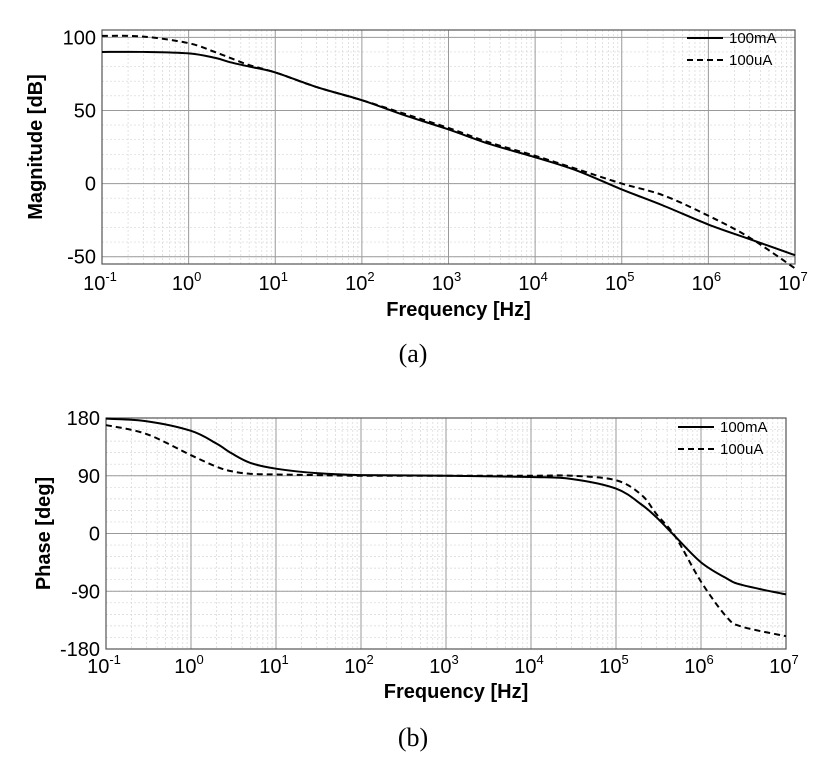  I want to click on y-axis-title: Phase [deg], so click(44, 533).